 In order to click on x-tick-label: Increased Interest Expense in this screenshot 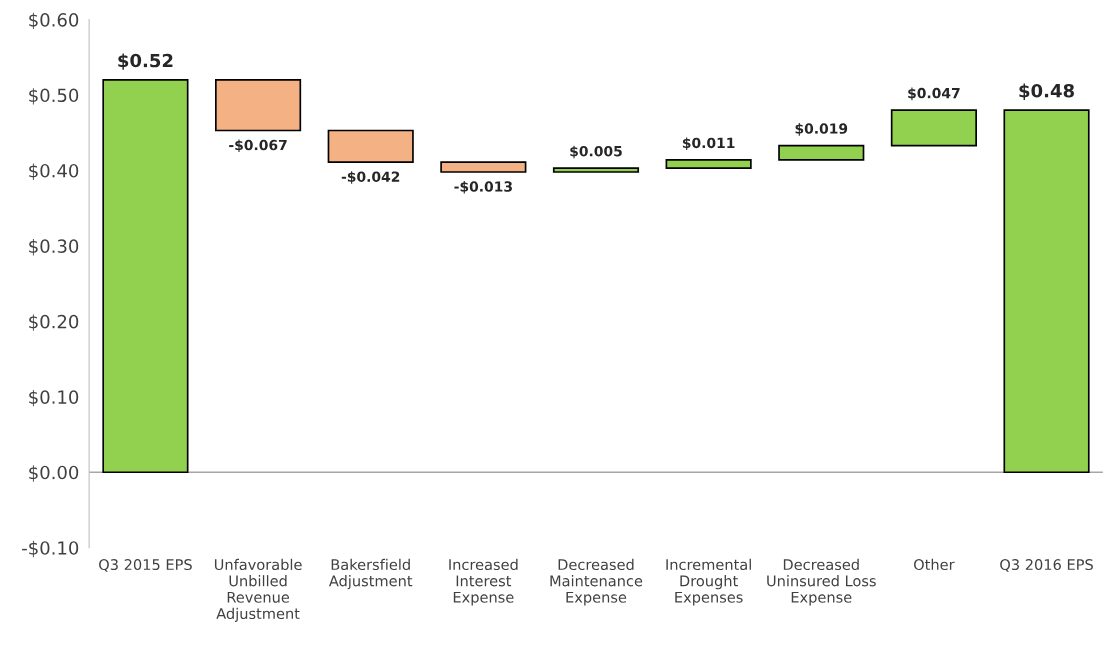, I will do `click(483, 582)`.